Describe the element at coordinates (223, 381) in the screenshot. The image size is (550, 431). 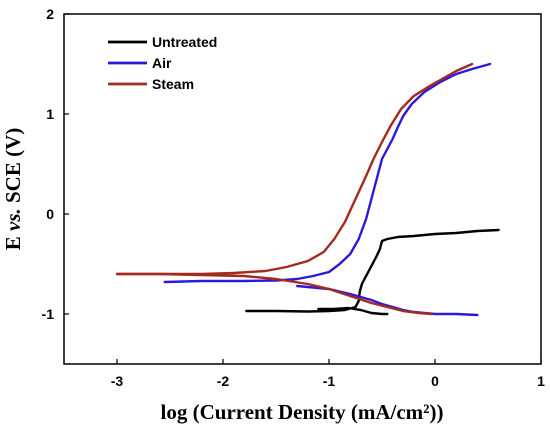
I see `x-tick-label: -2` at that location.